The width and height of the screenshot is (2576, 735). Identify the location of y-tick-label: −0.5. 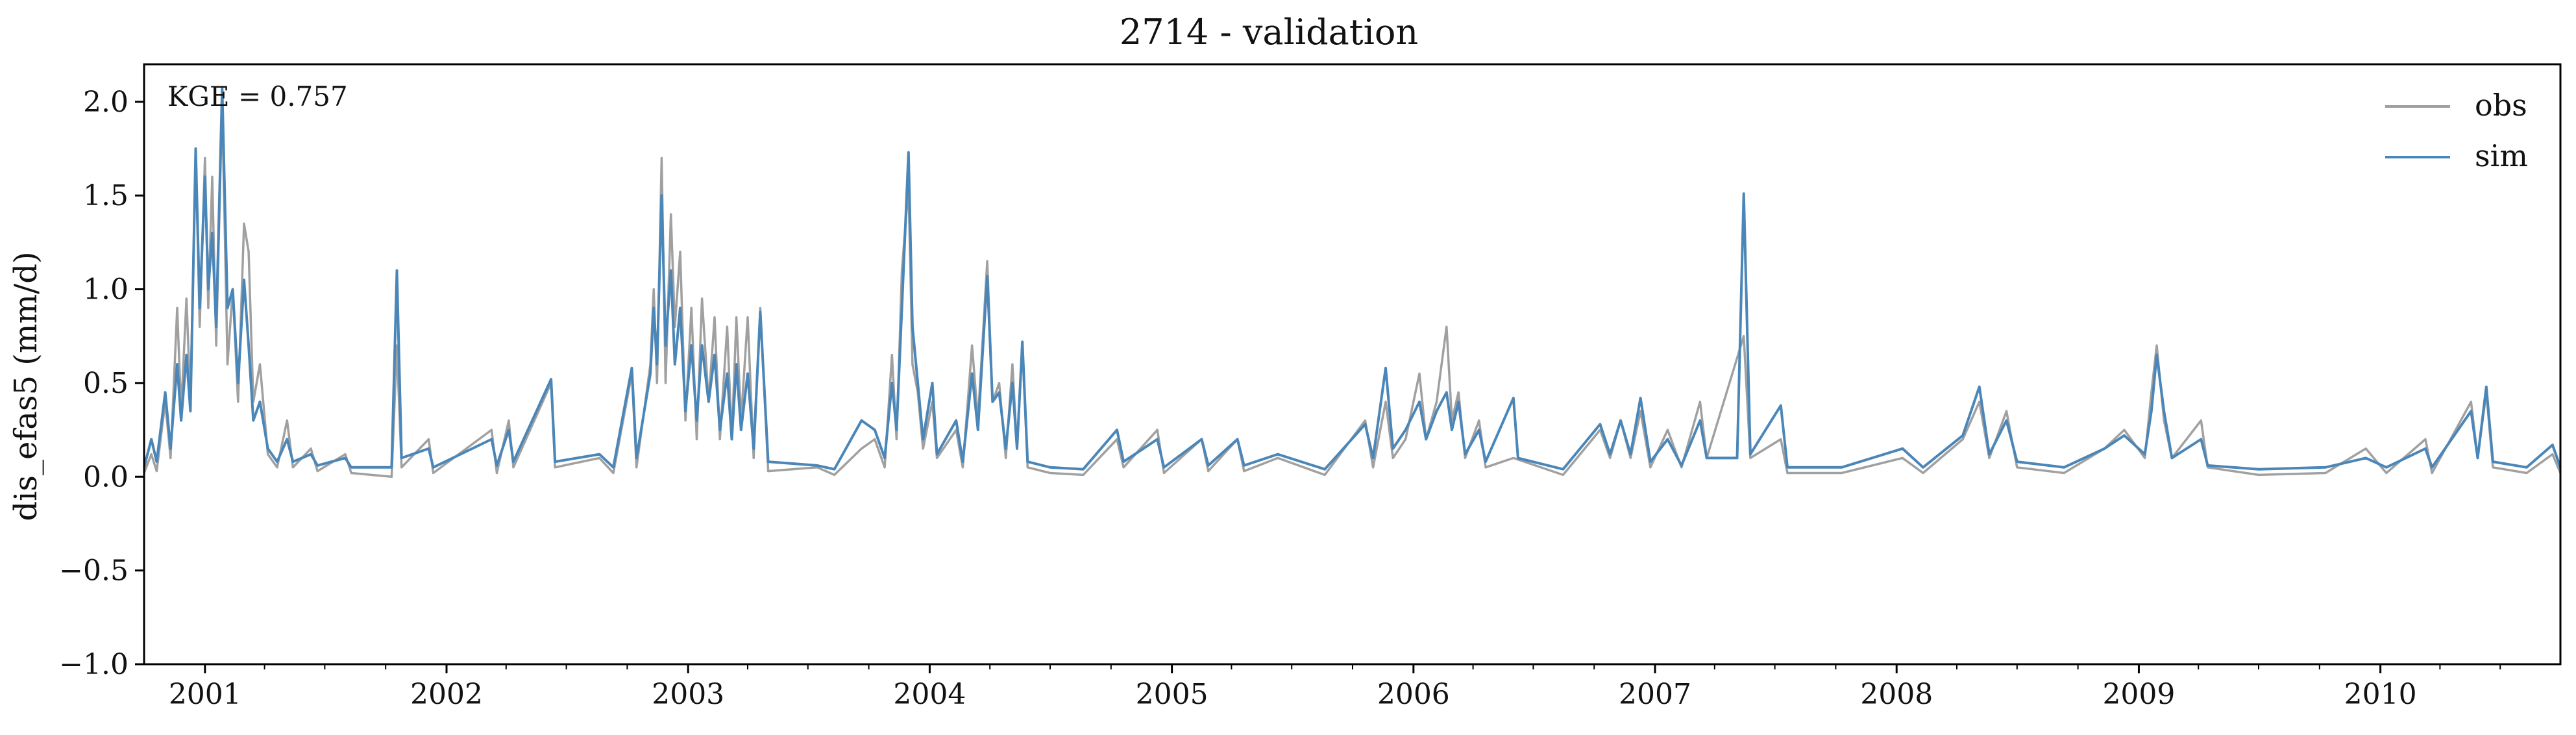
(94, 571).